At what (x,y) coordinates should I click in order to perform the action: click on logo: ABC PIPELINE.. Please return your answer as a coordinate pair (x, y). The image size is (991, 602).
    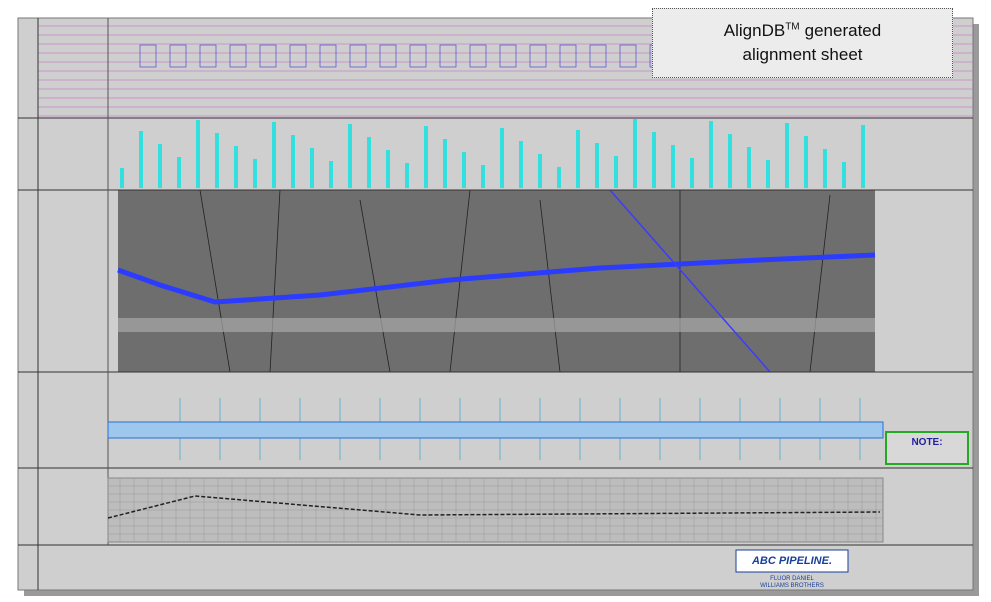
    Looking at the image, I should click on (791, 561).